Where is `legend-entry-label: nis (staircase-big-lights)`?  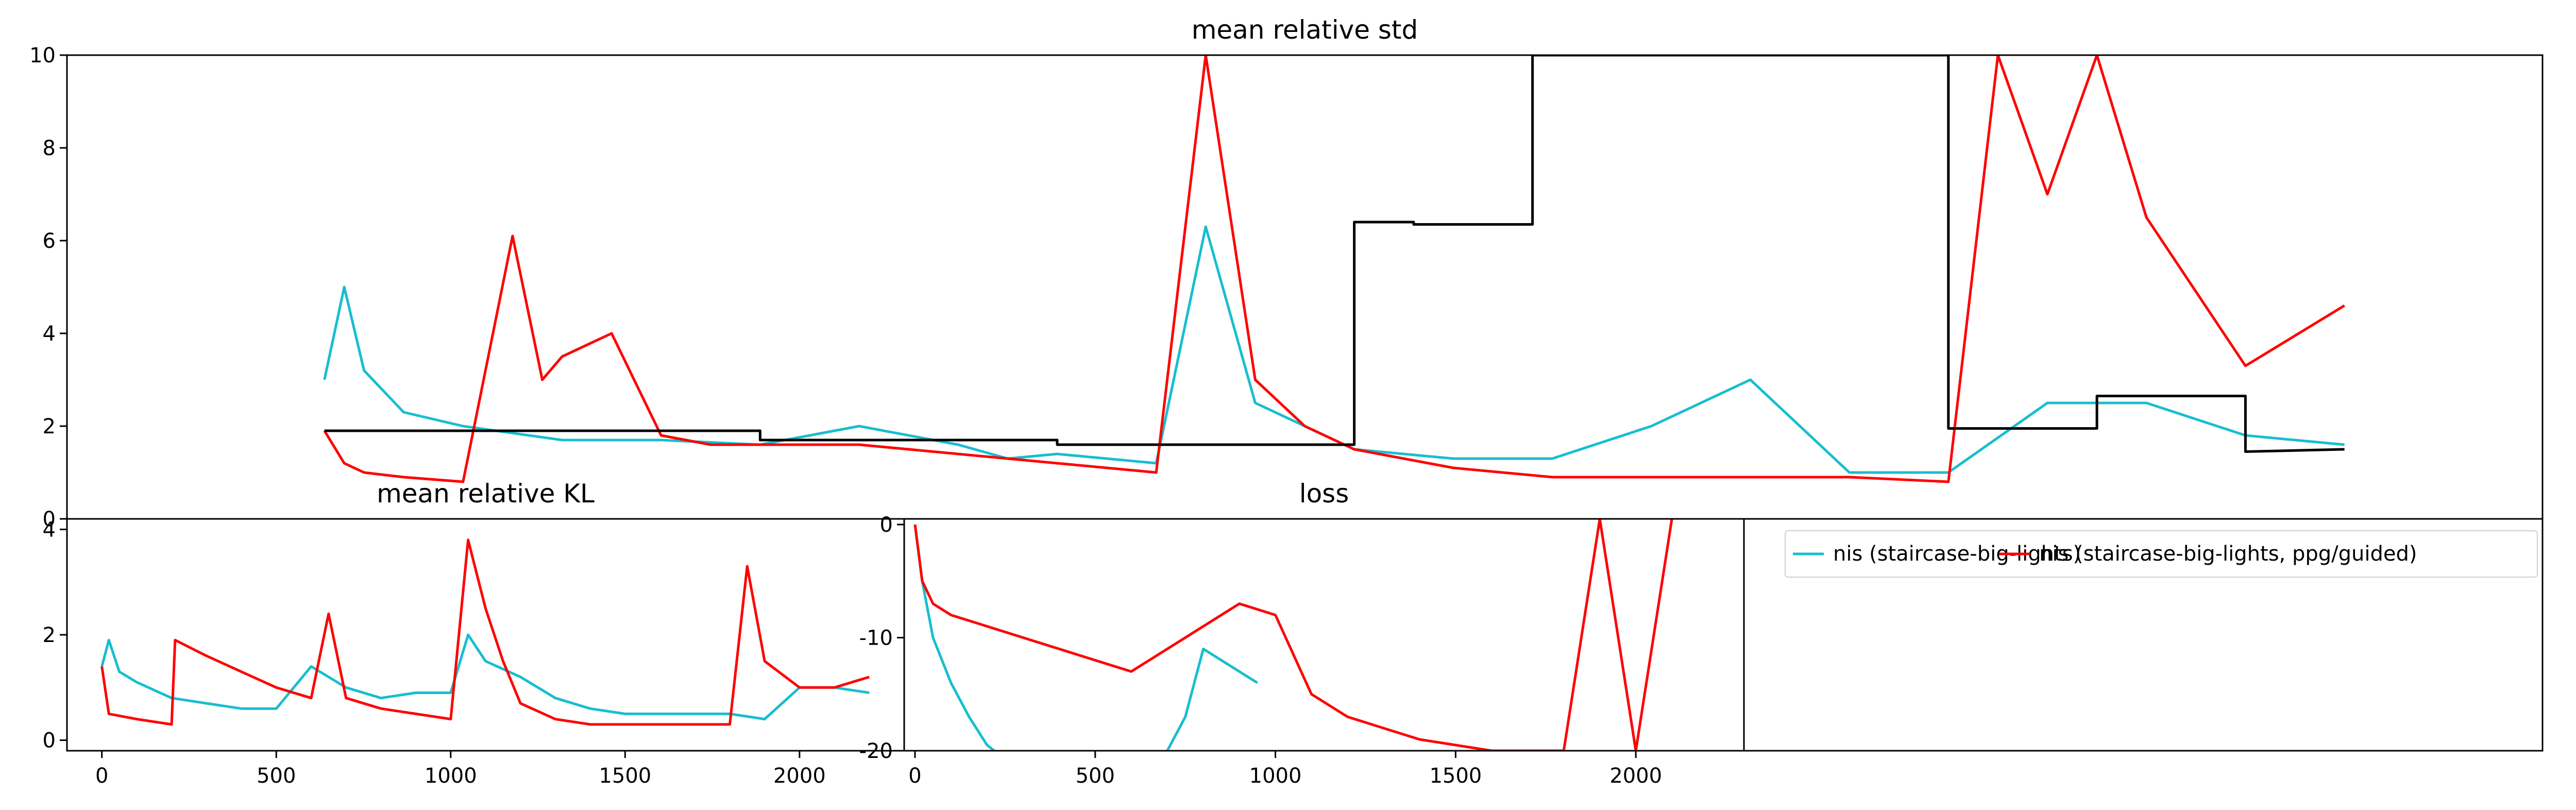 legend-entry-label: nis (staircase-big-lights) is located at coordinates (1957, 554).